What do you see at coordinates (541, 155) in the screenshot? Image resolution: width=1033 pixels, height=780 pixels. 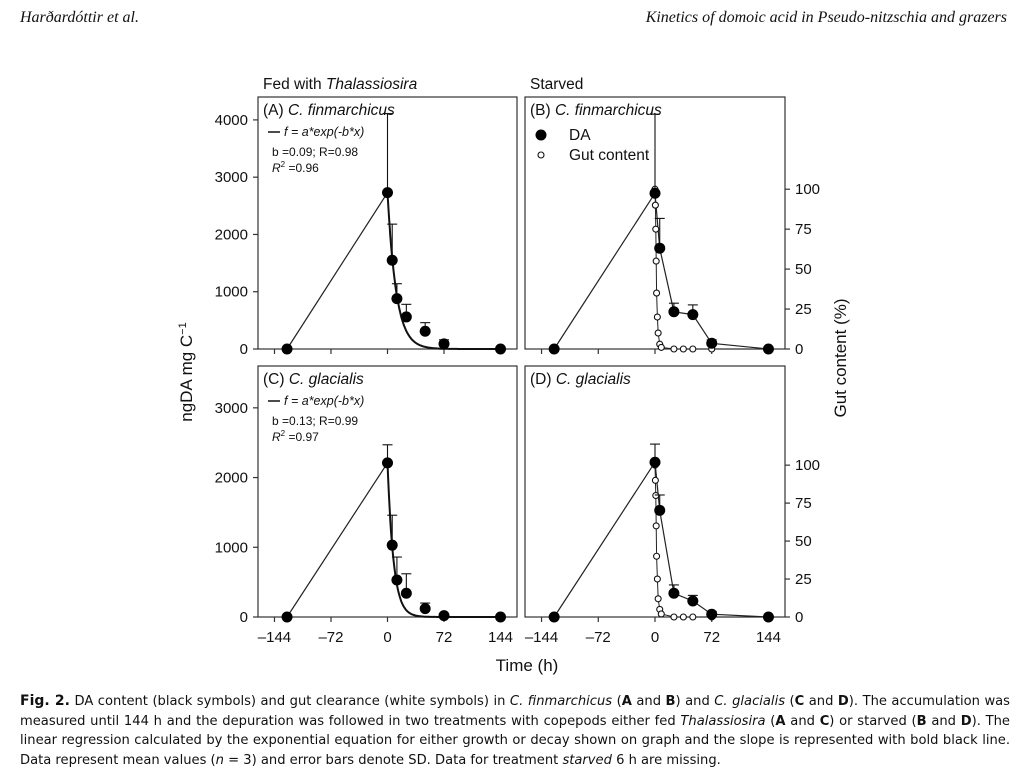 I see `legend-gut-symbol` at bounding box center [541, 155].